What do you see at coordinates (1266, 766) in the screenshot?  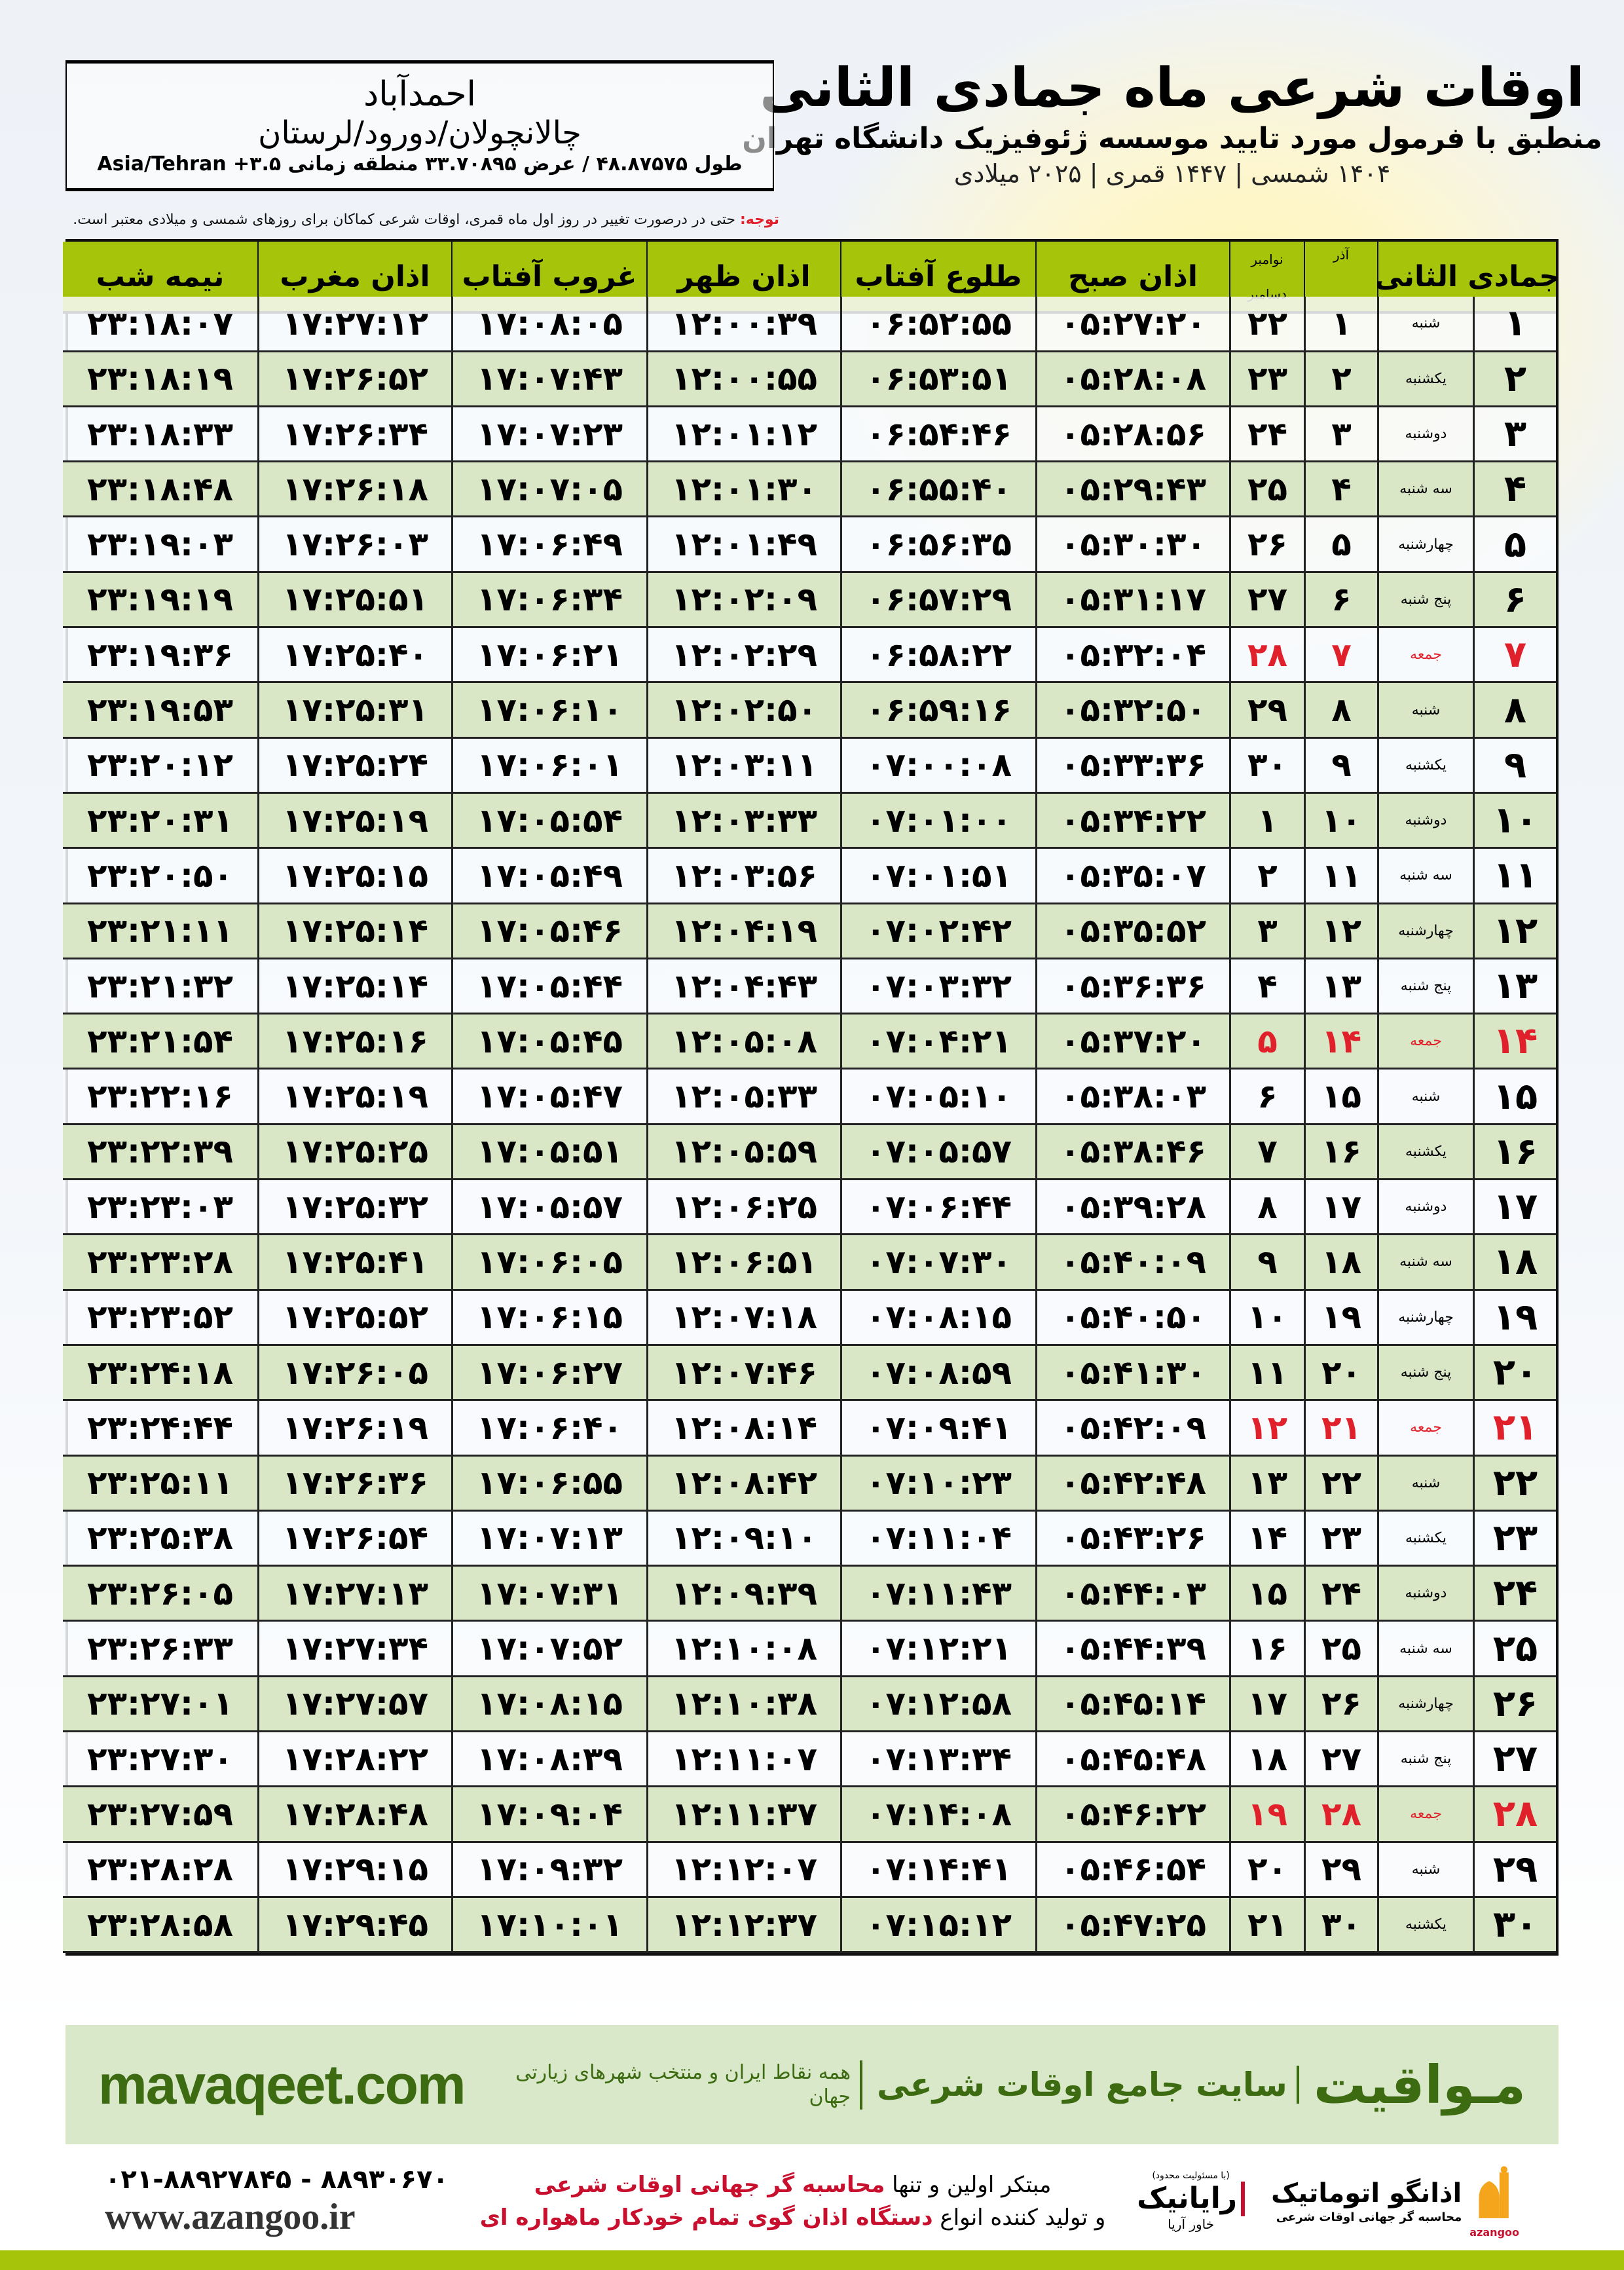 I see `gregorian-date: ۳۰` at bounding box center [1266, 766].